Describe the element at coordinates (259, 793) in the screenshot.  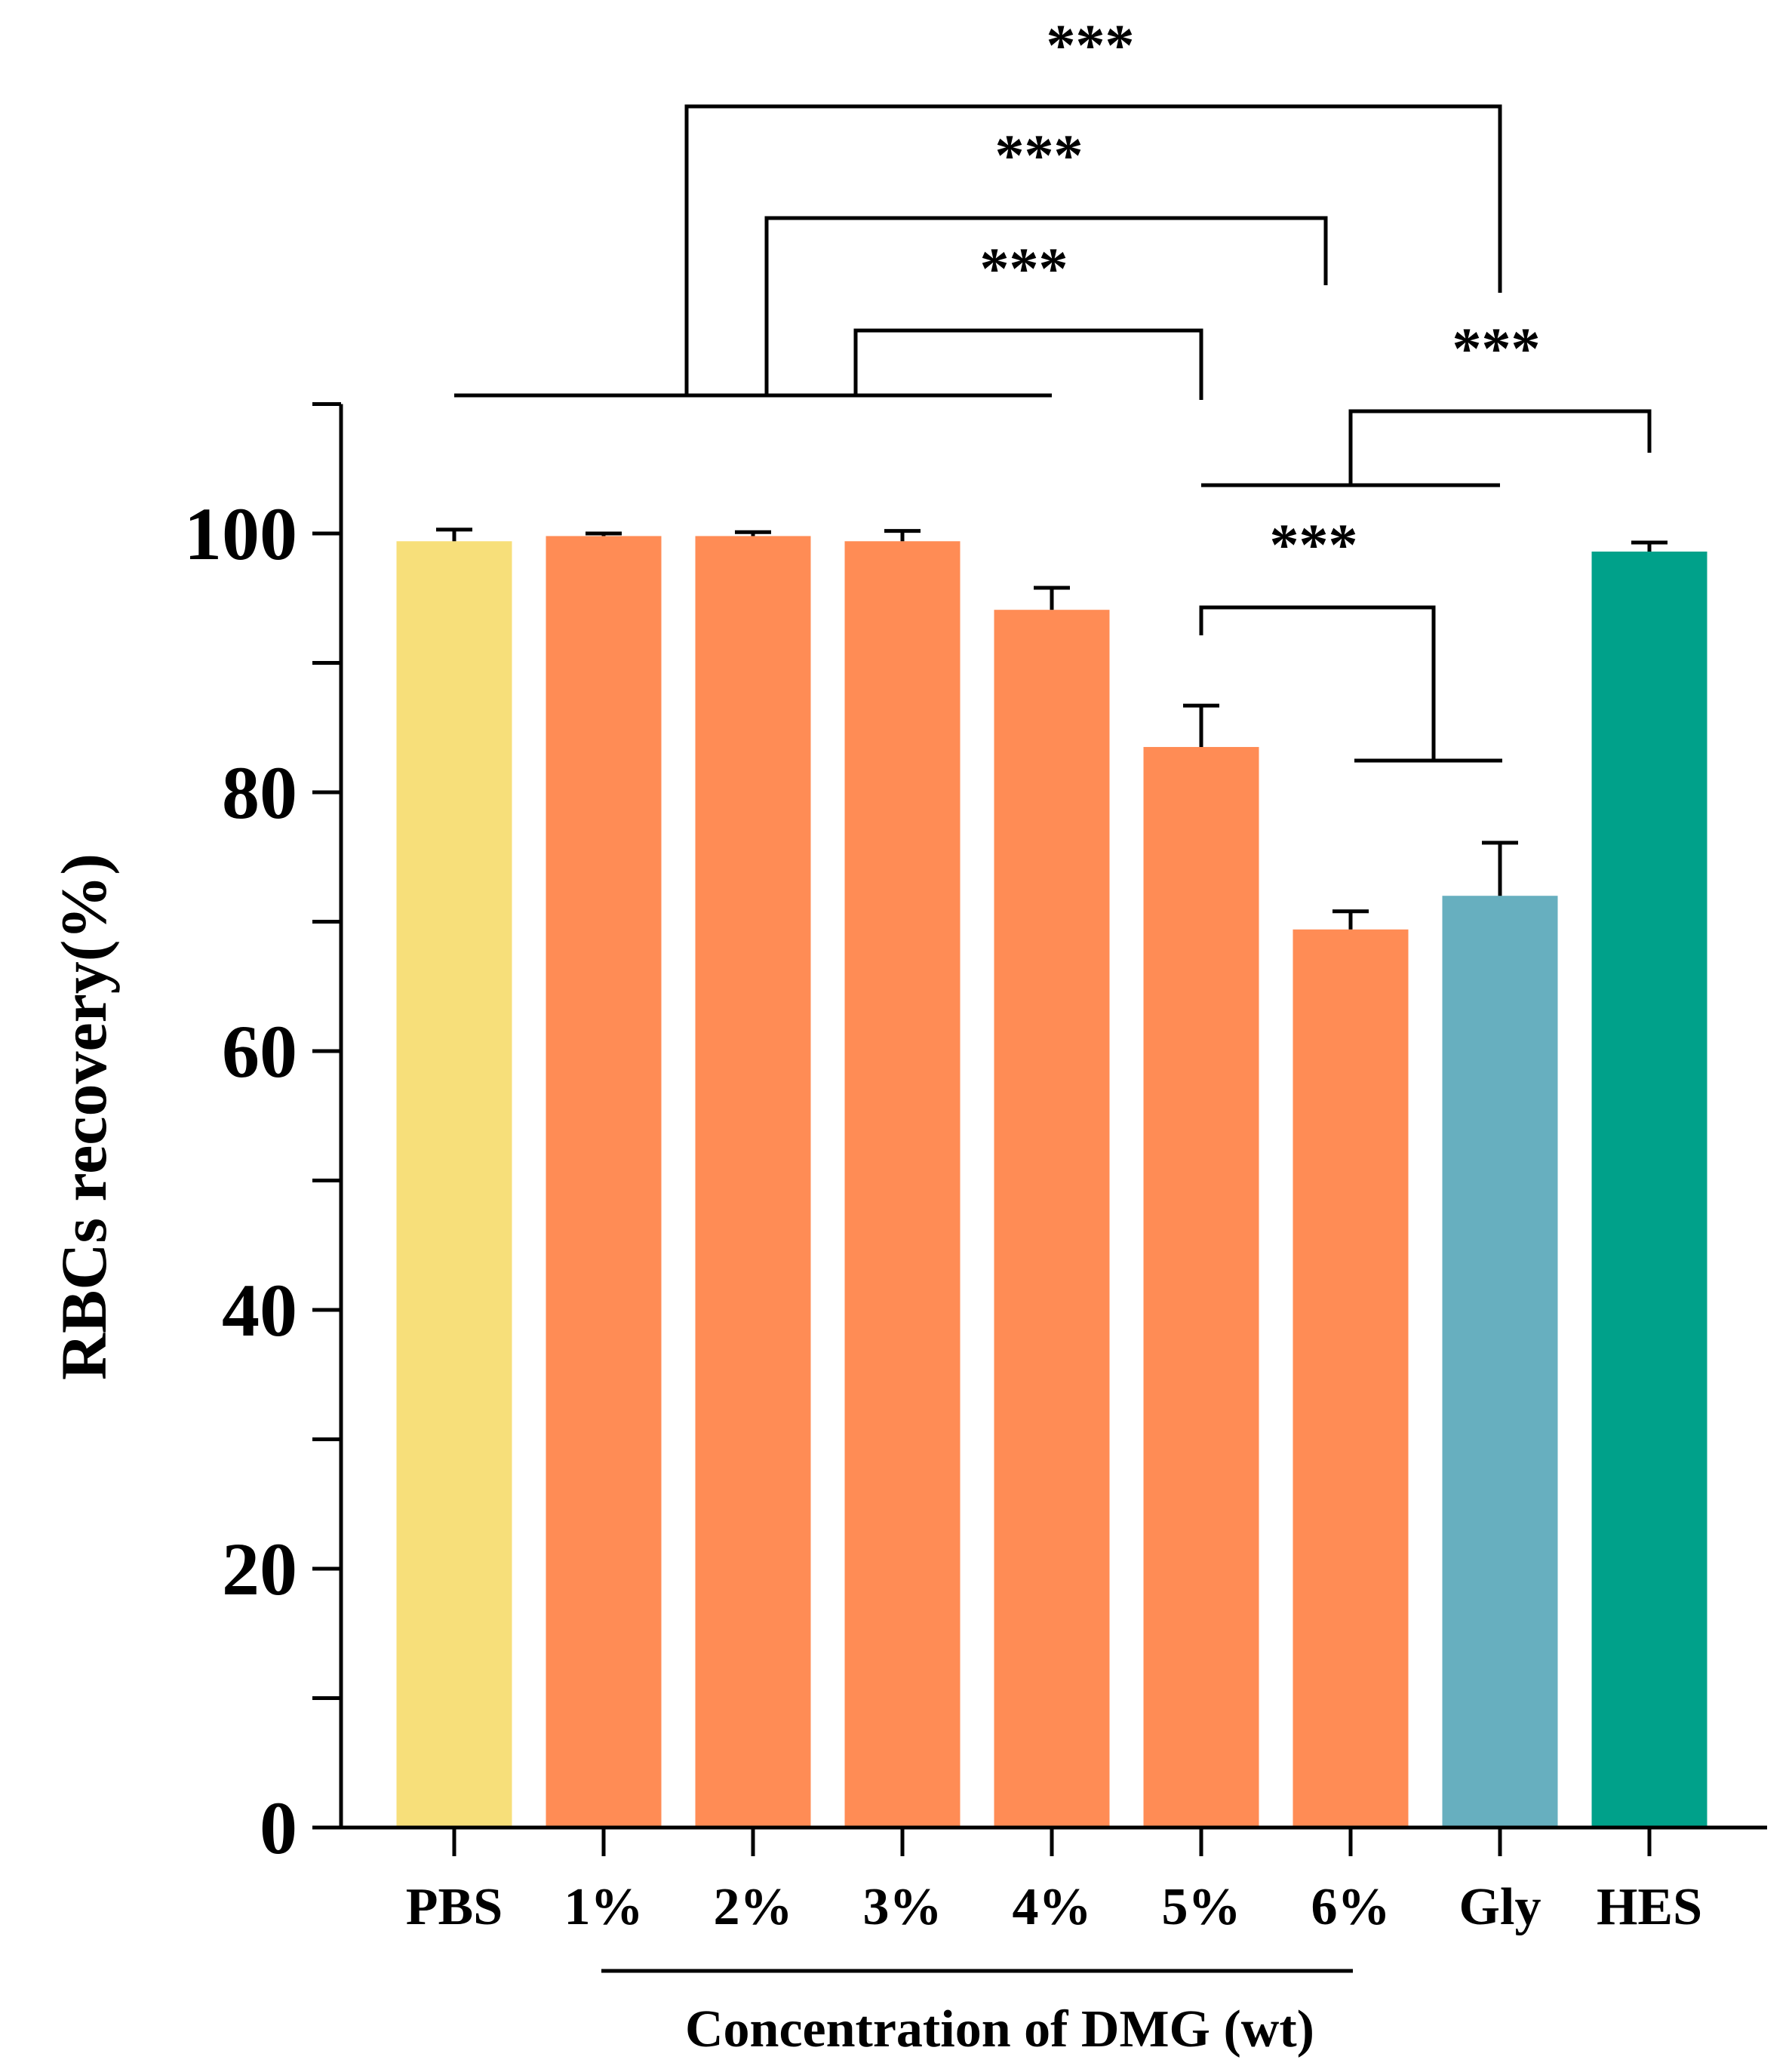
I see `y-tick-label: 80` at that location.